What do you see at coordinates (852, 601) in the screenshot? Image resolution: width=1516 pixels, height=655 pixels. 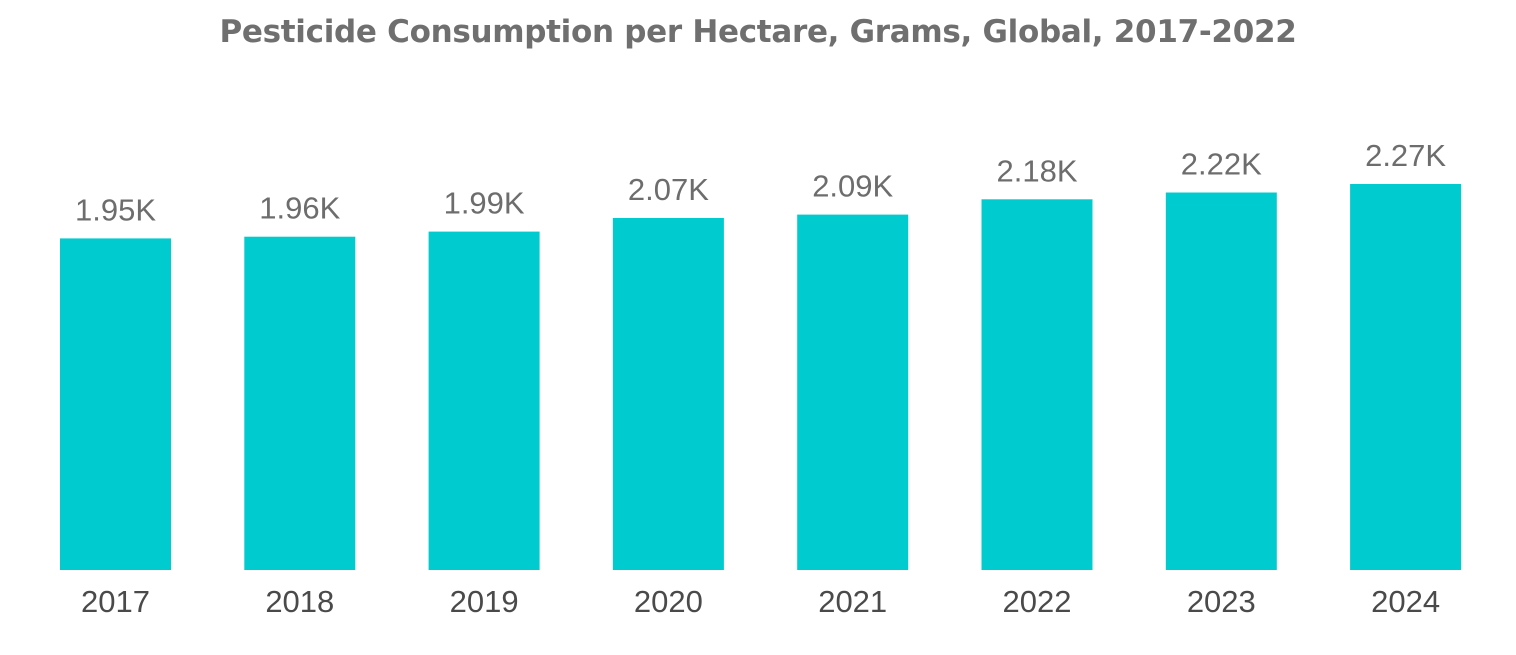 I see `x-tick-label-2021: 2021` at bounding box center [852, 601].